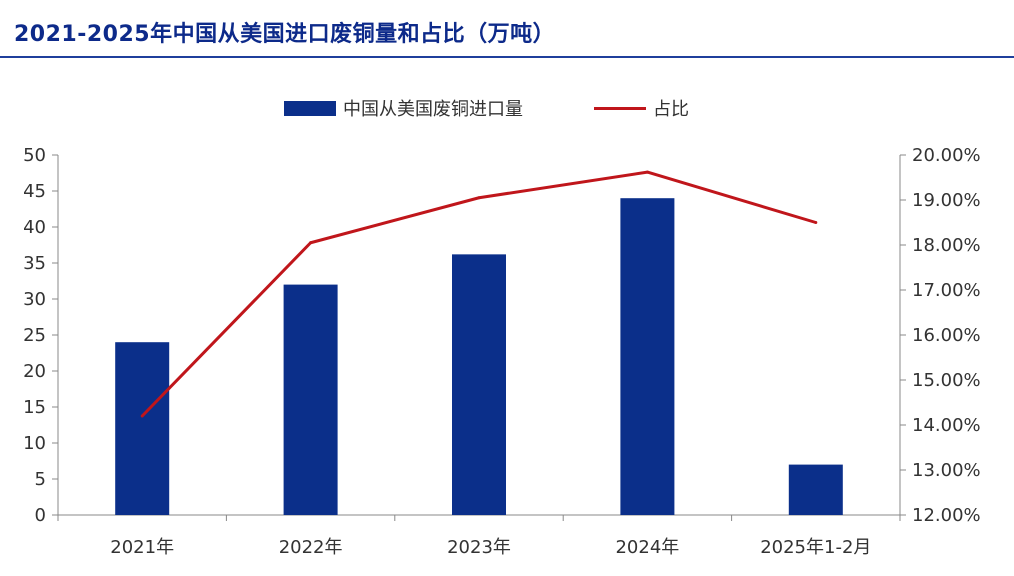 The width and height of the screenshot is (1014, 576). I want to click on y-tick-label: 45, so click(34, 191).